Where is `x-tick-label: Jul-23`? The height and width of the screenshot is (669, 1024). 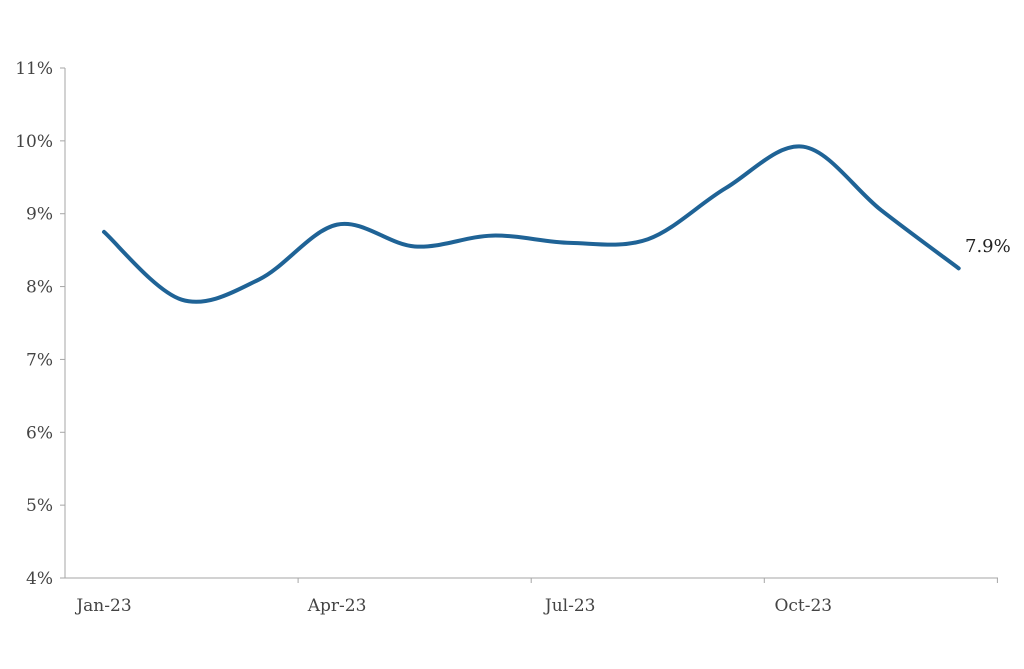 x-tick-label: Jul-23 is located at coordinates (569, 606).